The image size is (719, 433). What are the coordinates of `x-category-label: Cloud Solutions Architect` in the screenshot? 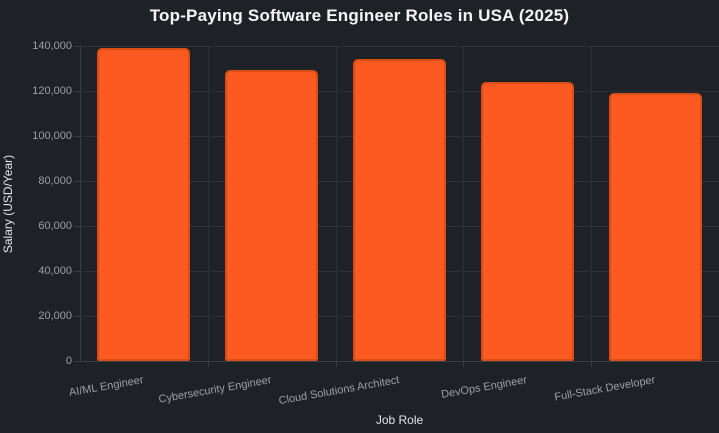 It's located at (339, 391).